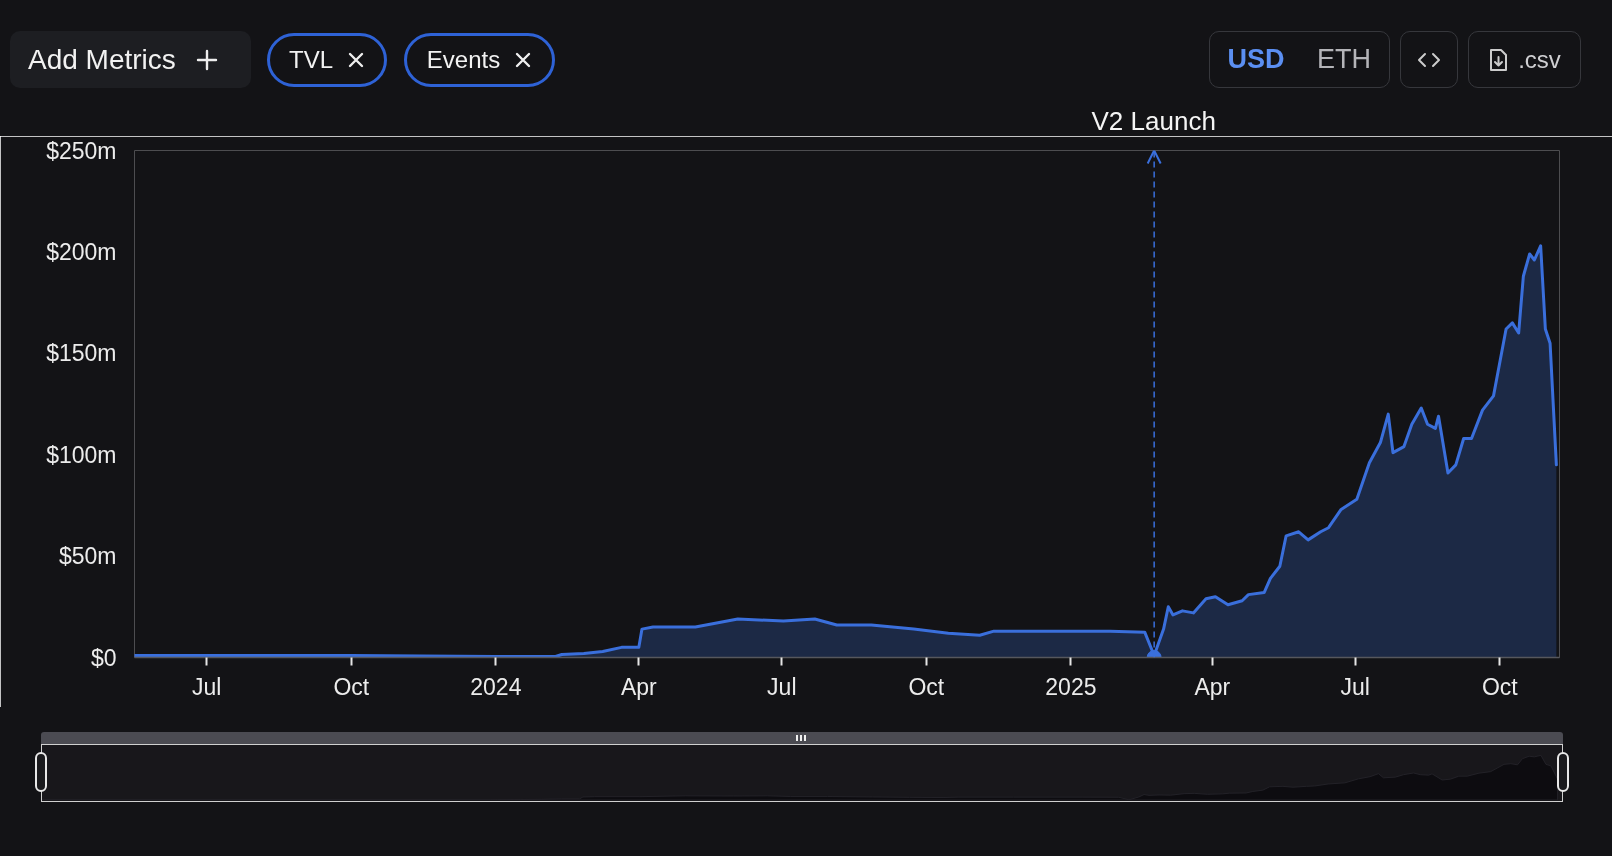 This screenshot has width=1612, height=856. What do you see at coordinates (87, 556) in the screenshot?
I see `y-tick-label: $50m` at bounding box center [87, 556].